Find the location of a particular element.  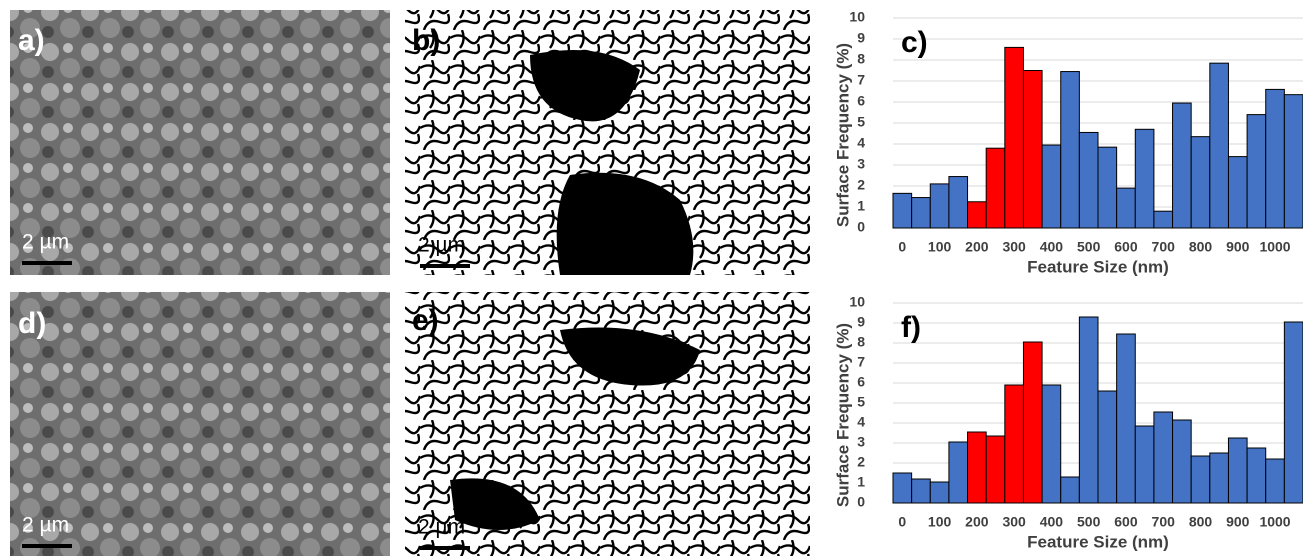

x-tick-label: 0 is located at coordinates (902, 247).